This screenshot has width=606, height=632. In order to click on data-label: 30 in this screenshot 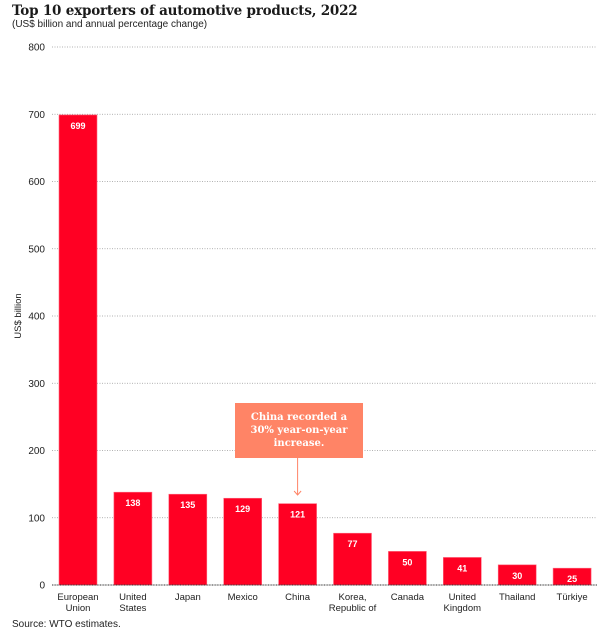, I will do `click(517, 576)`.